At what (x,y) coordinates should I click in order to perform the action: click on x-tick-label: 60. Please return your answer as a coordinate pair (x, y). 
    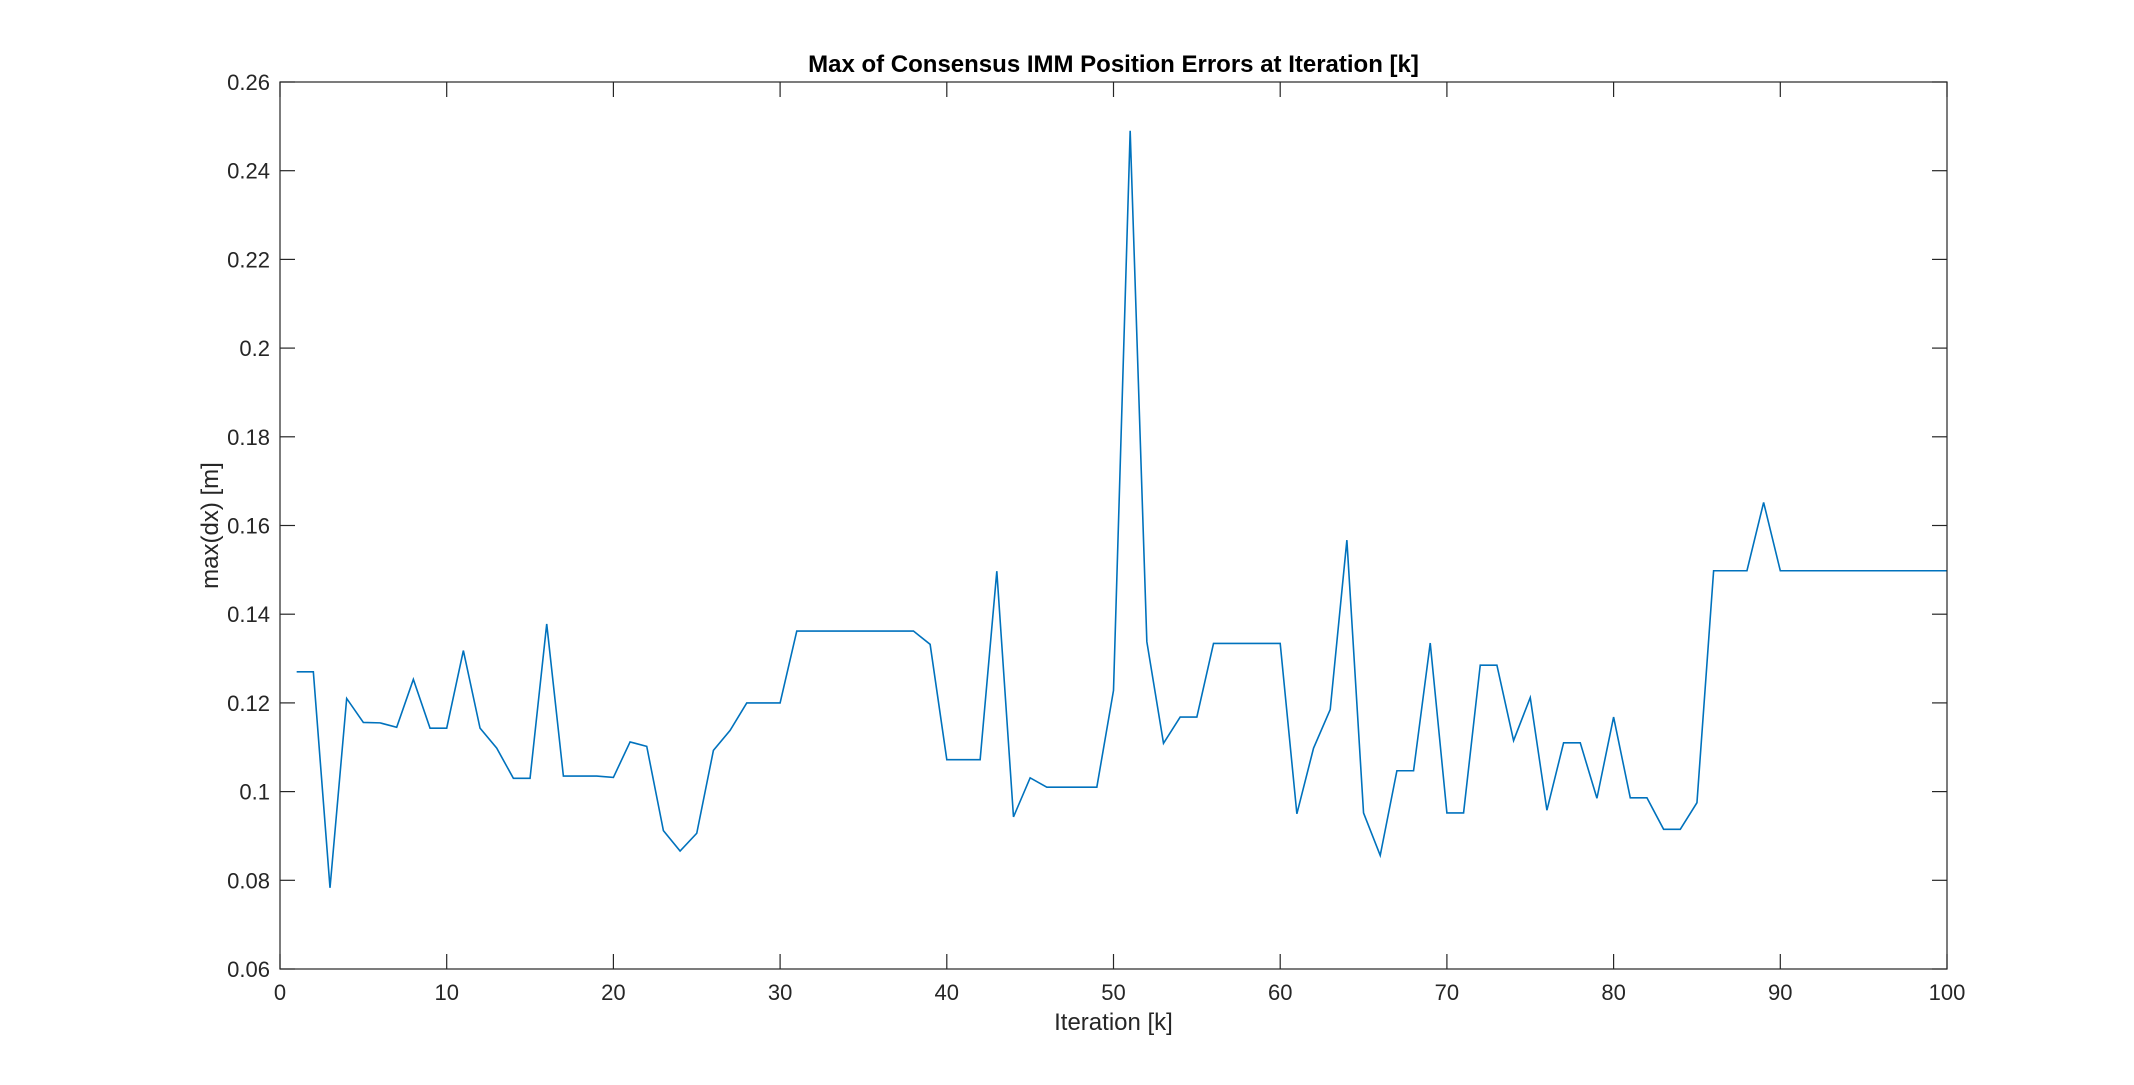
    Looking at the image, I should click on (1280, 992).